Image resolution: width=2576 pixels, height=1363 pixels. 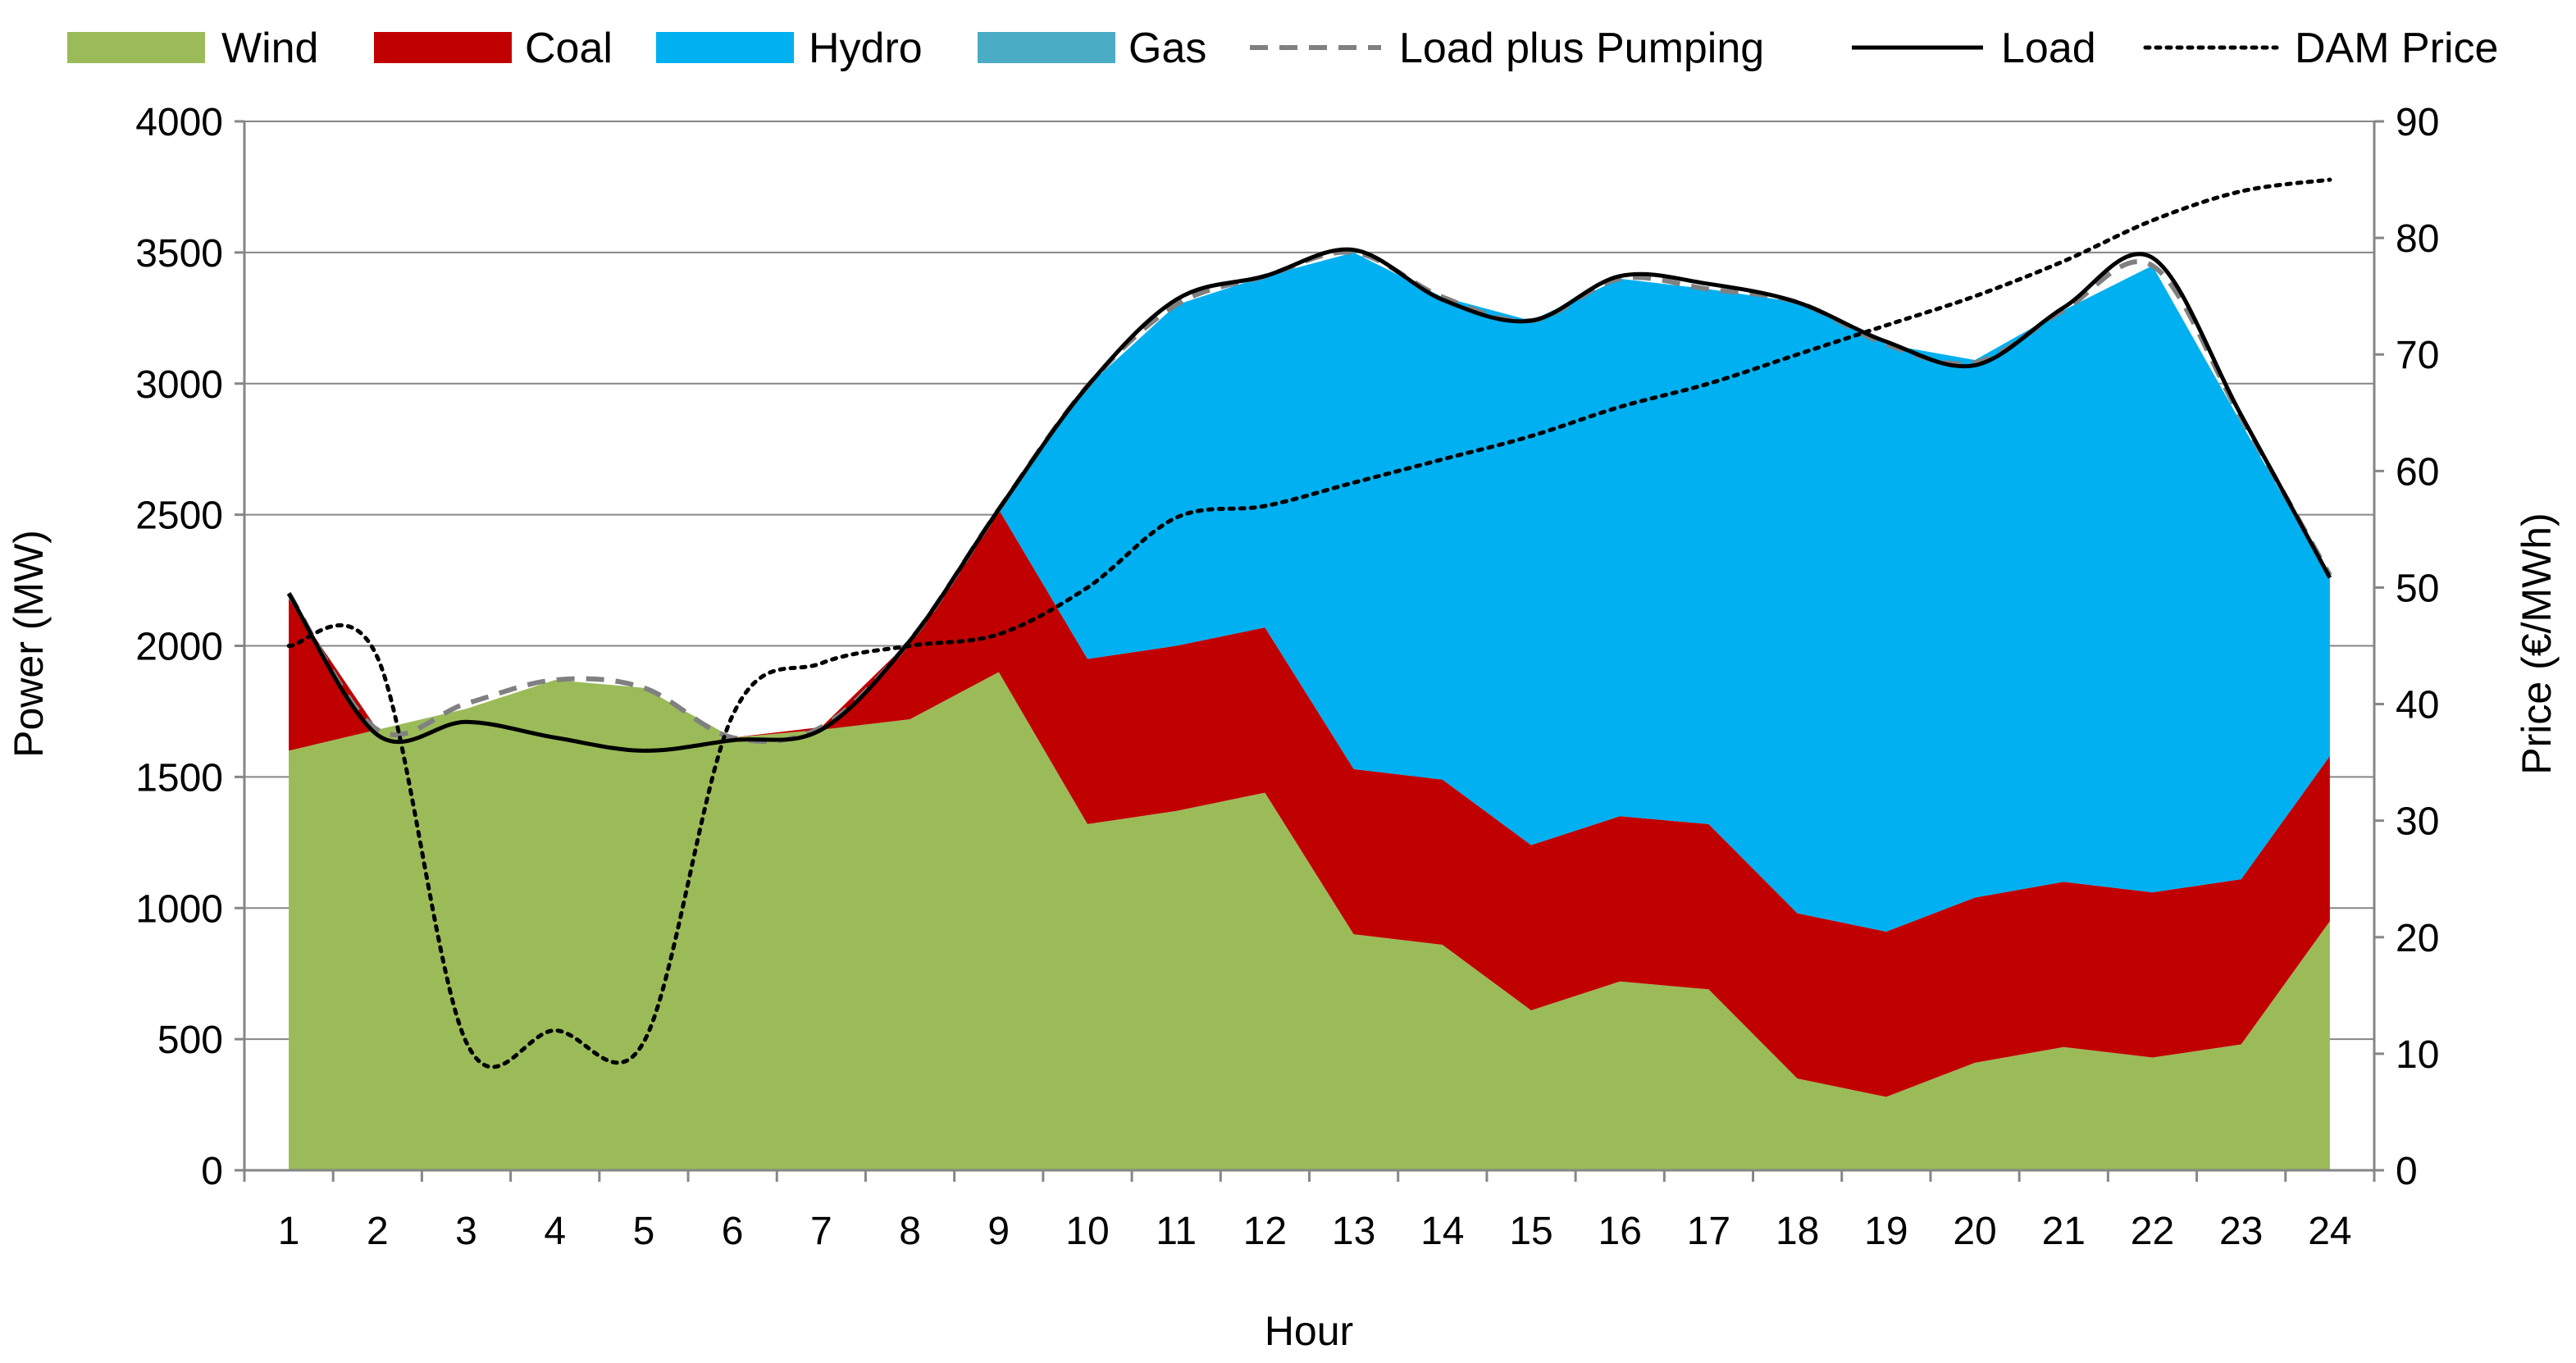 What do you see at coordinates (179, 778) in the screenshot?
I see `y-left-tick-label: 1500` at bounding box center [179, 778].